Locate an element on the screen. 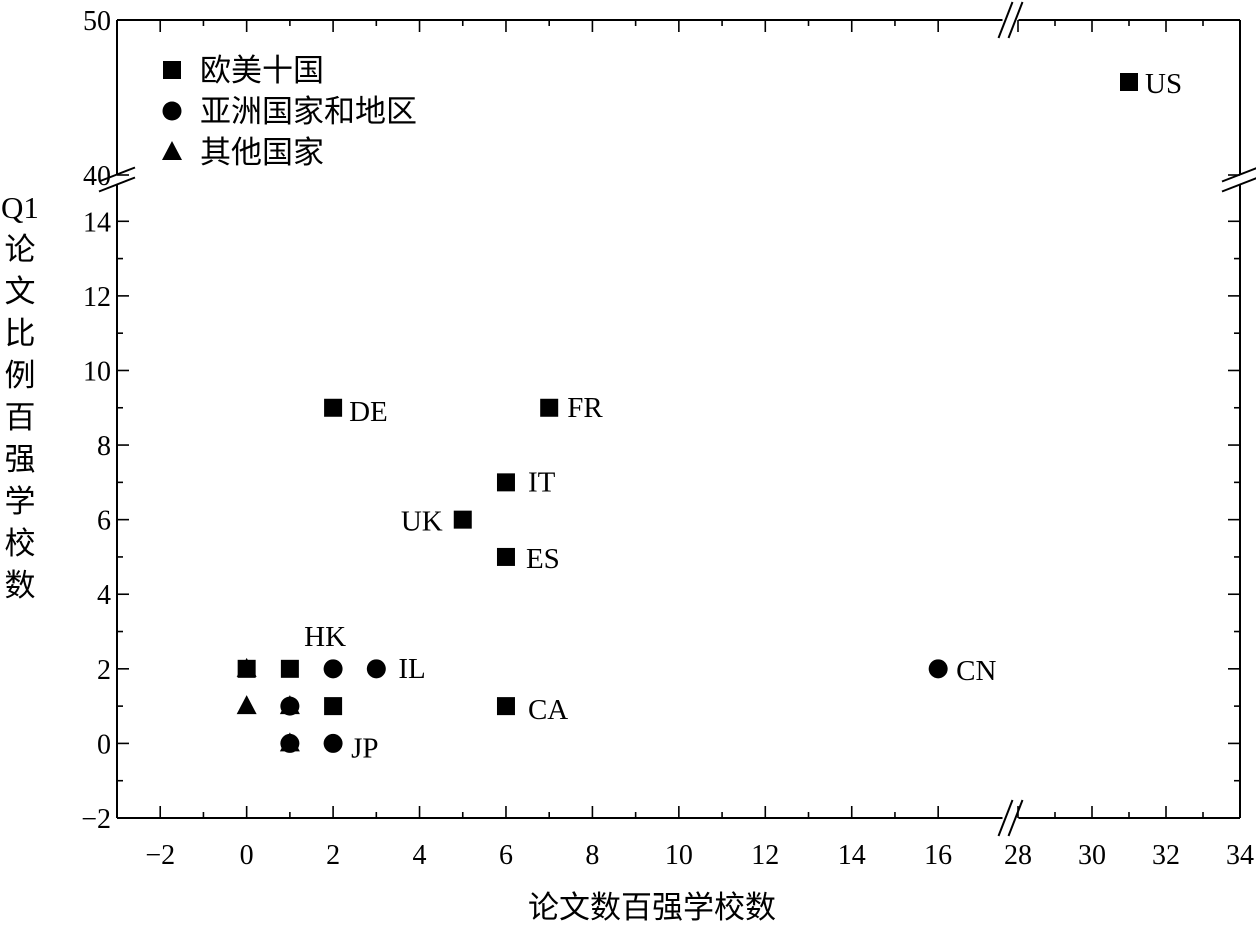 The width and height of the screenshot is (1256, 927). y-tick-label: 40 is located at coordinates (97, 176).